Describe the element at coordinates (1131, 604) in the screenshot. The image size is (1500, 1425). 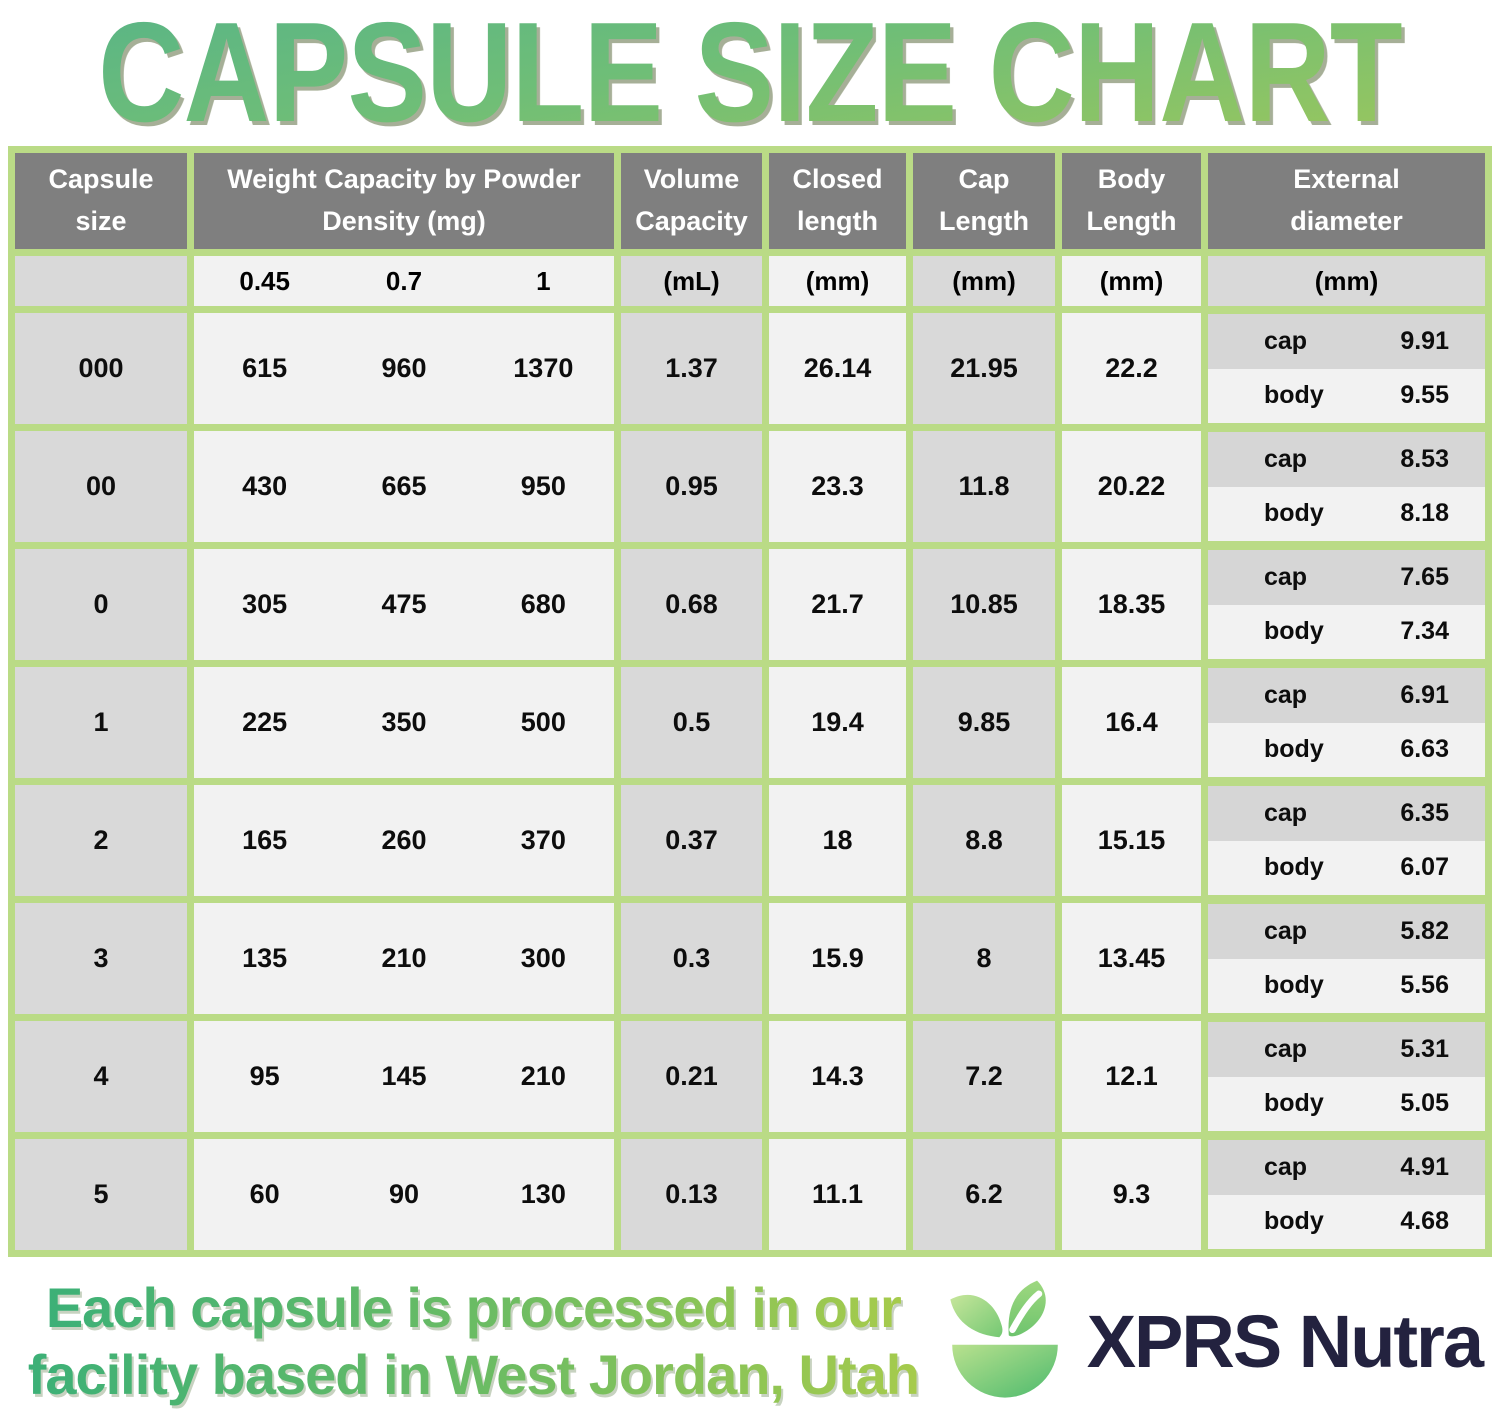
I see `cell-body-length: 18.35` at that location.